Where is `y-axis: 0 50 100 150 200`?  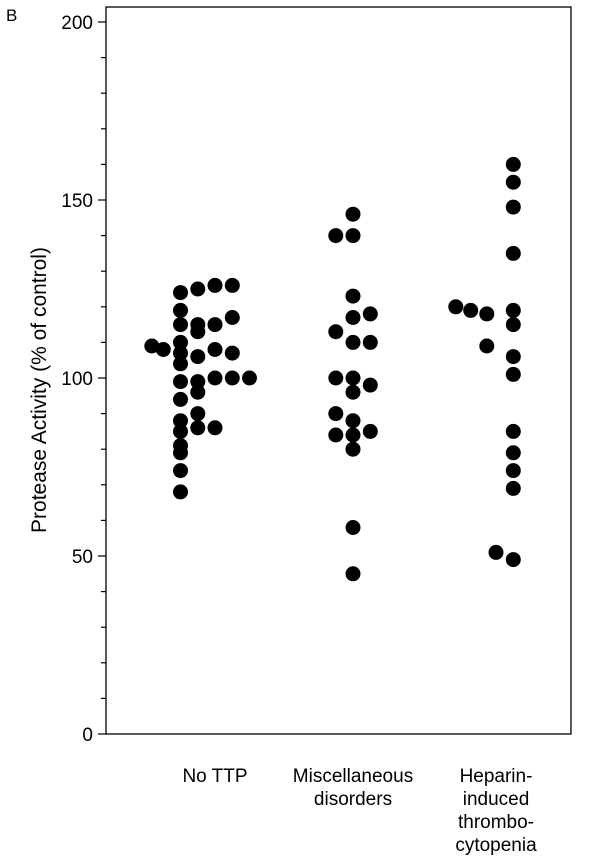 y-axis: 0 50 100 150 200 is located at coordinates (83, 379).